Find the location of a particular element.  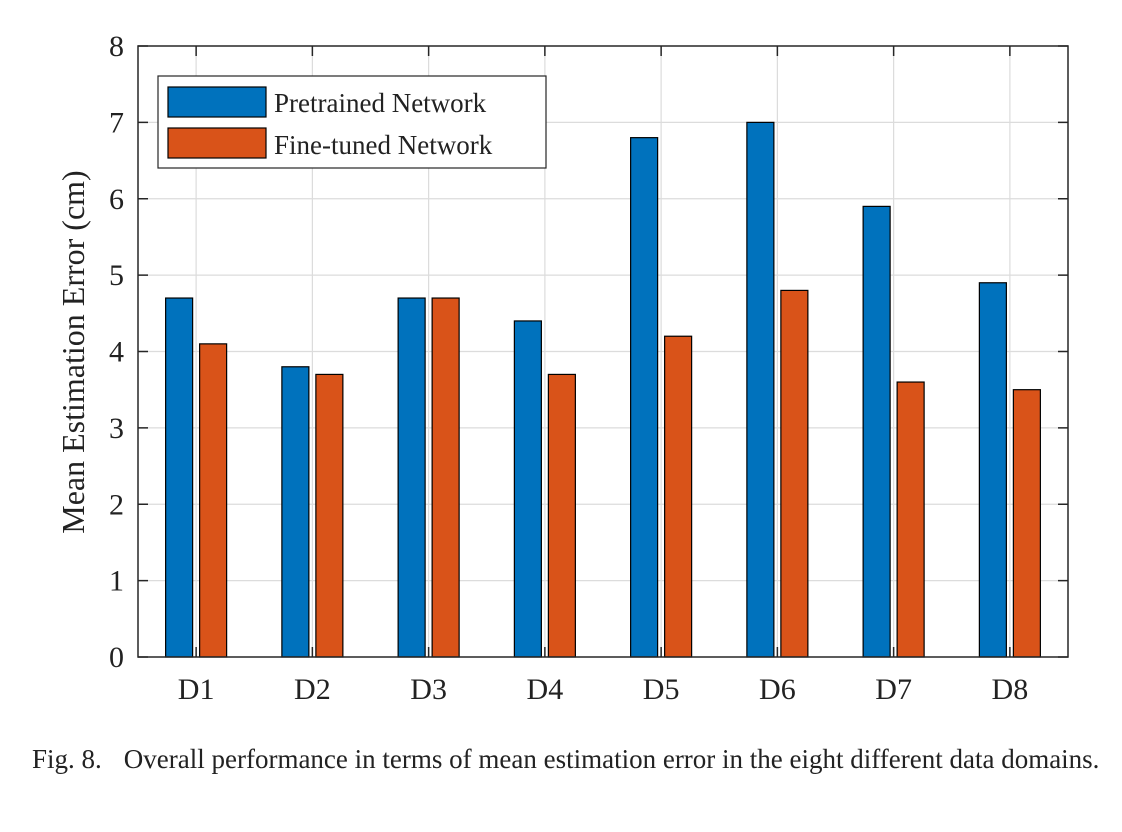

bar-finetuned-d6 is located at coordinates (794, 473).